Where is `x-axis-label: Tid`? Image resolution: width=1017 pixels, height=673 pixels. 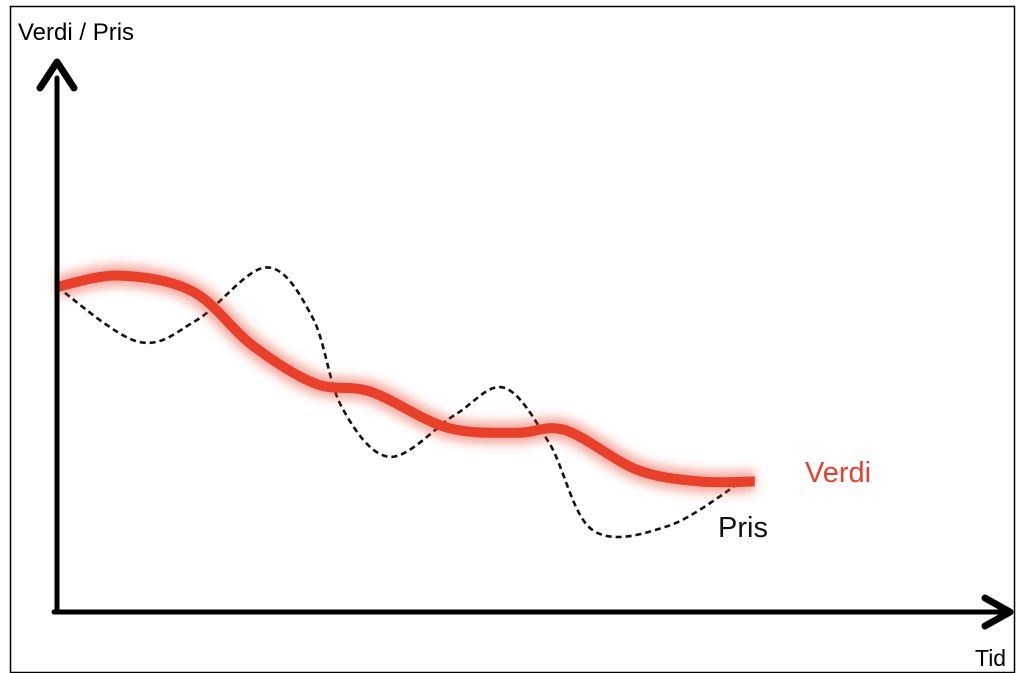 x-axis-label: Tid is located at coordinates (990, 658).